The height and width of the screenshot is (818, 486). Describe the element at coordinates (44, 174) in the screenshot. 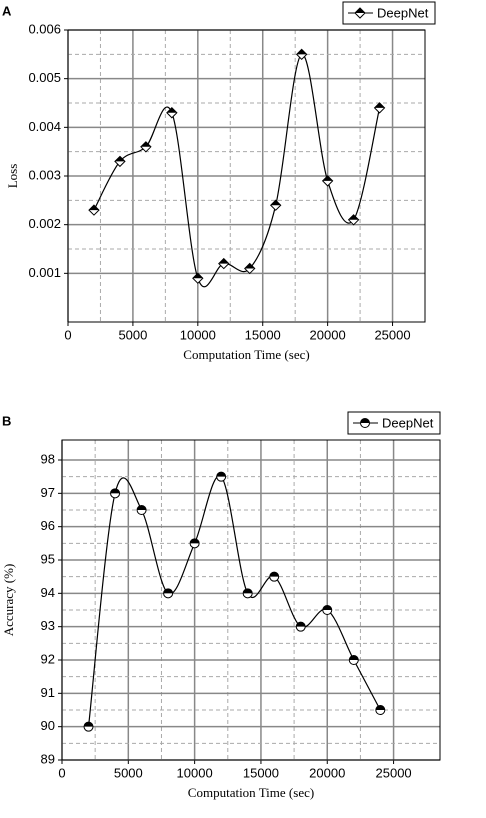

I see `y-tick-label: 0.003` at that location.